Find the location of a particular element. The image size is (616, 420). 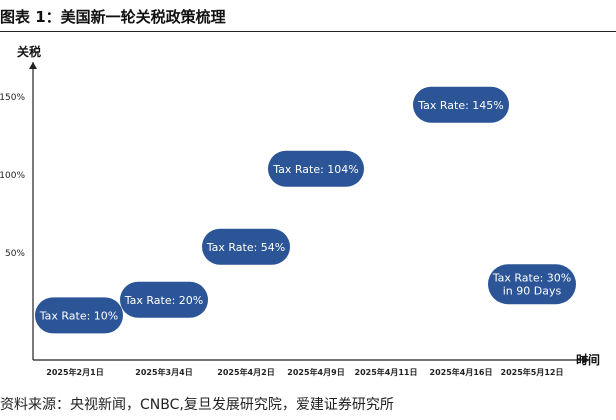

tax-rate-label: Tax Rate: 10% is located at coordinates (79, 315).